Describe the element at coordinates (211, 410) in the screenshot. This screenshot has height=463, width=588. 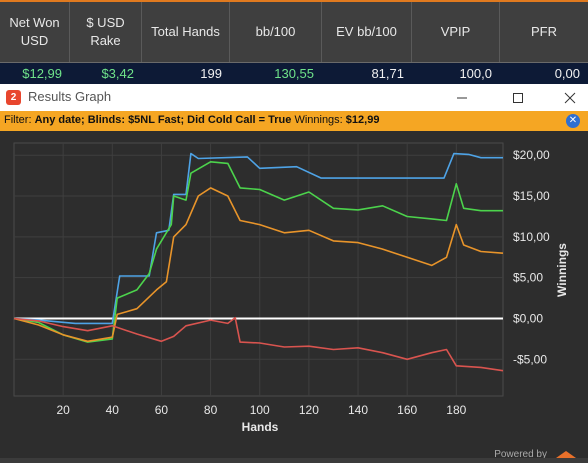
I see `x-tick-label: 80` at that location.